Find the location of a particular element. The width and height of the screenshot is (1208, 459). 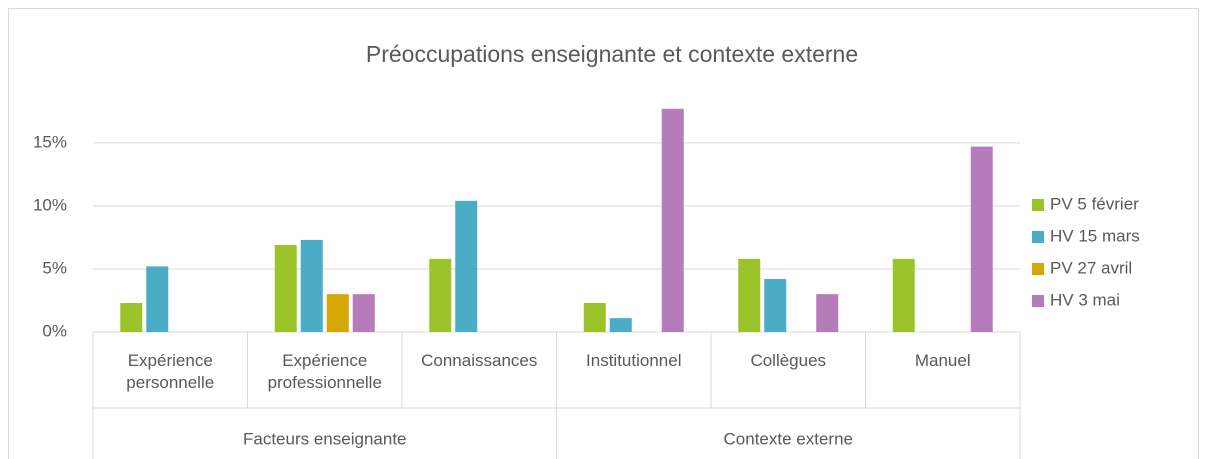

y-tick-label: 0% is located at coordinates (54, 330).